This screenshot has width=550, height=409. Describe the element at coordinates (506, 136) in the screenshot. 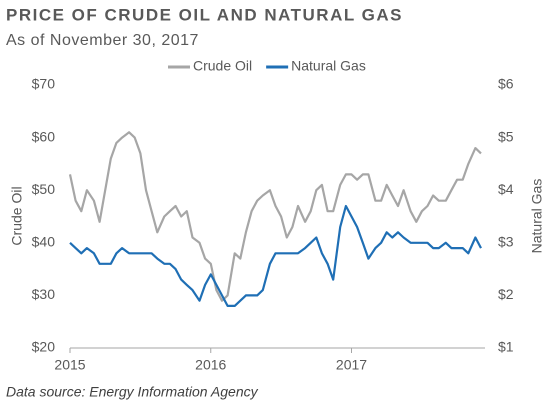

I see `y2-tick-label: $5` at that location.